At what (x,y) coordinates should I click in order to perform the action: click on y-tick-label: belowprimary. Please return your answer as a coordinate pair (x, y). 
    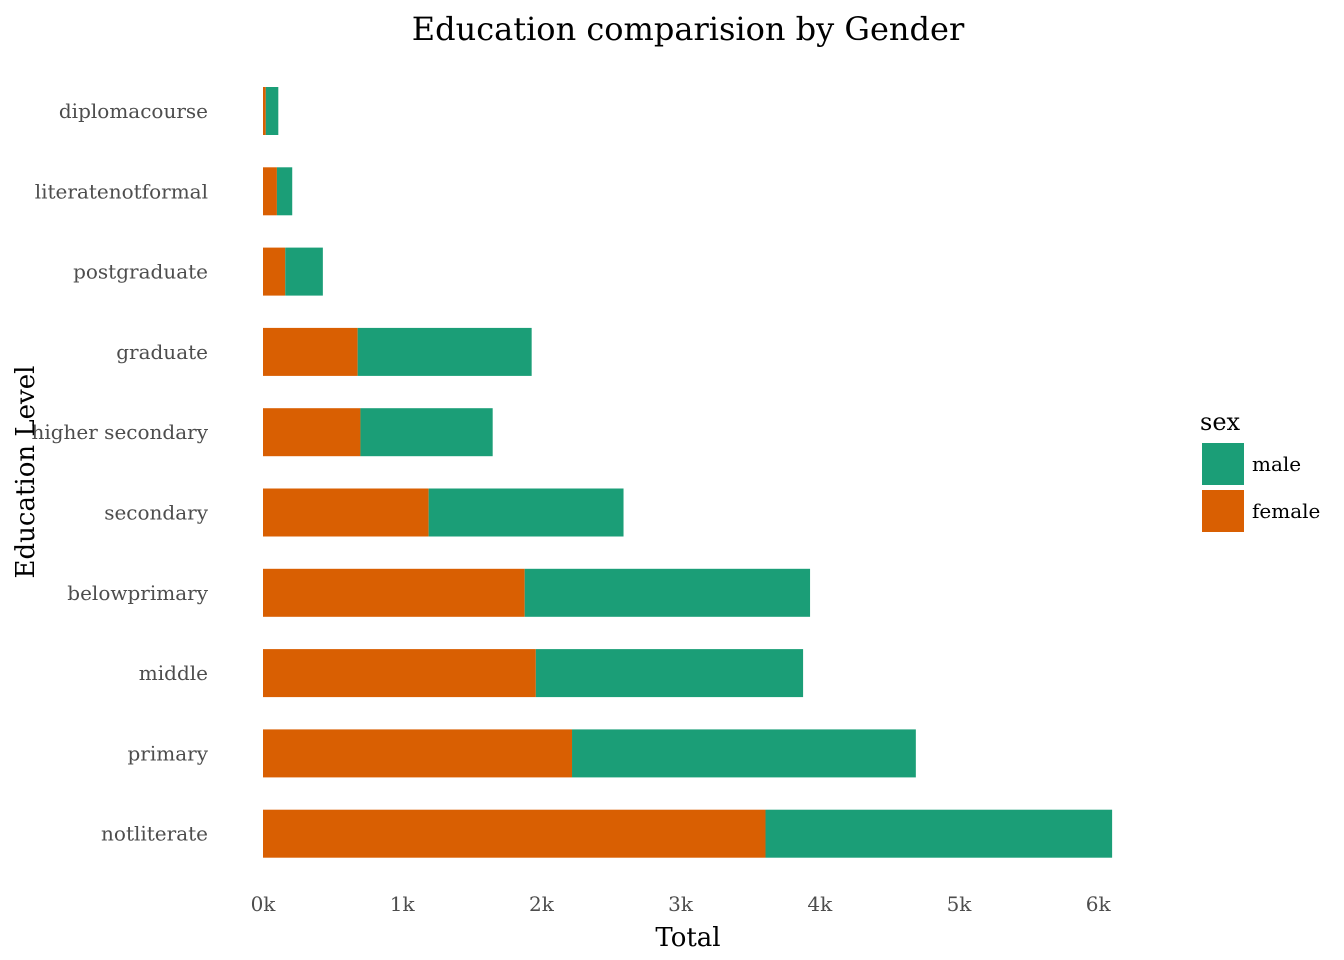
    Looking at the image, I should click on (137, 593).